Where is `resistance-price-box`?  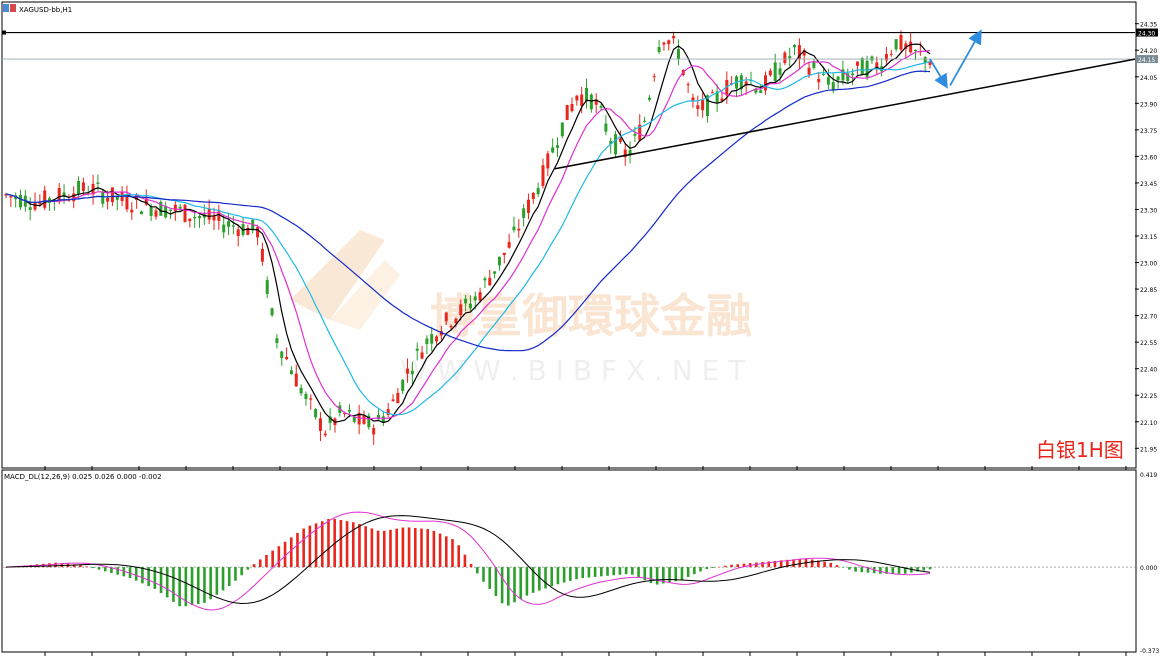
resistance-price-box is located at coordinates (1147, 32).